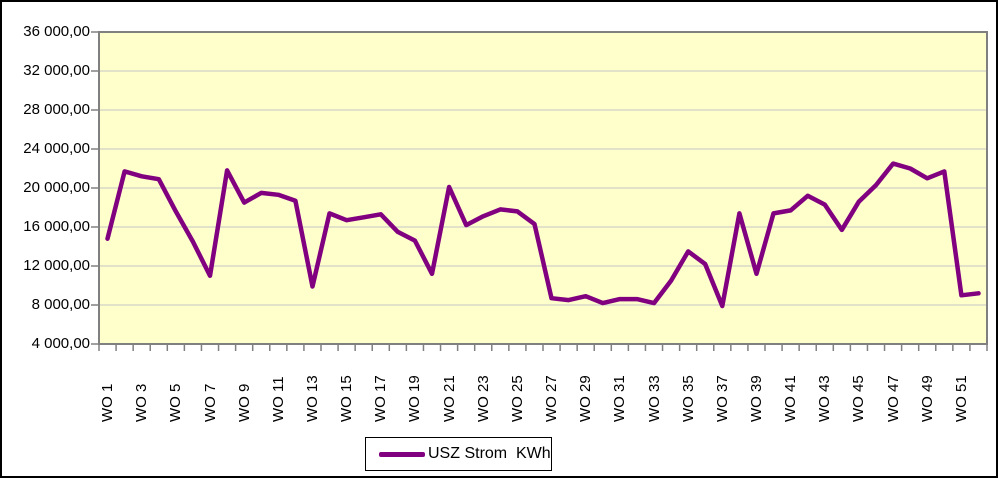 This screenshot has width=998, height=478. Describe the element at coordinates (60, 304) in the screenshot. I see `y-tick-label: 8 000,00` at that location.